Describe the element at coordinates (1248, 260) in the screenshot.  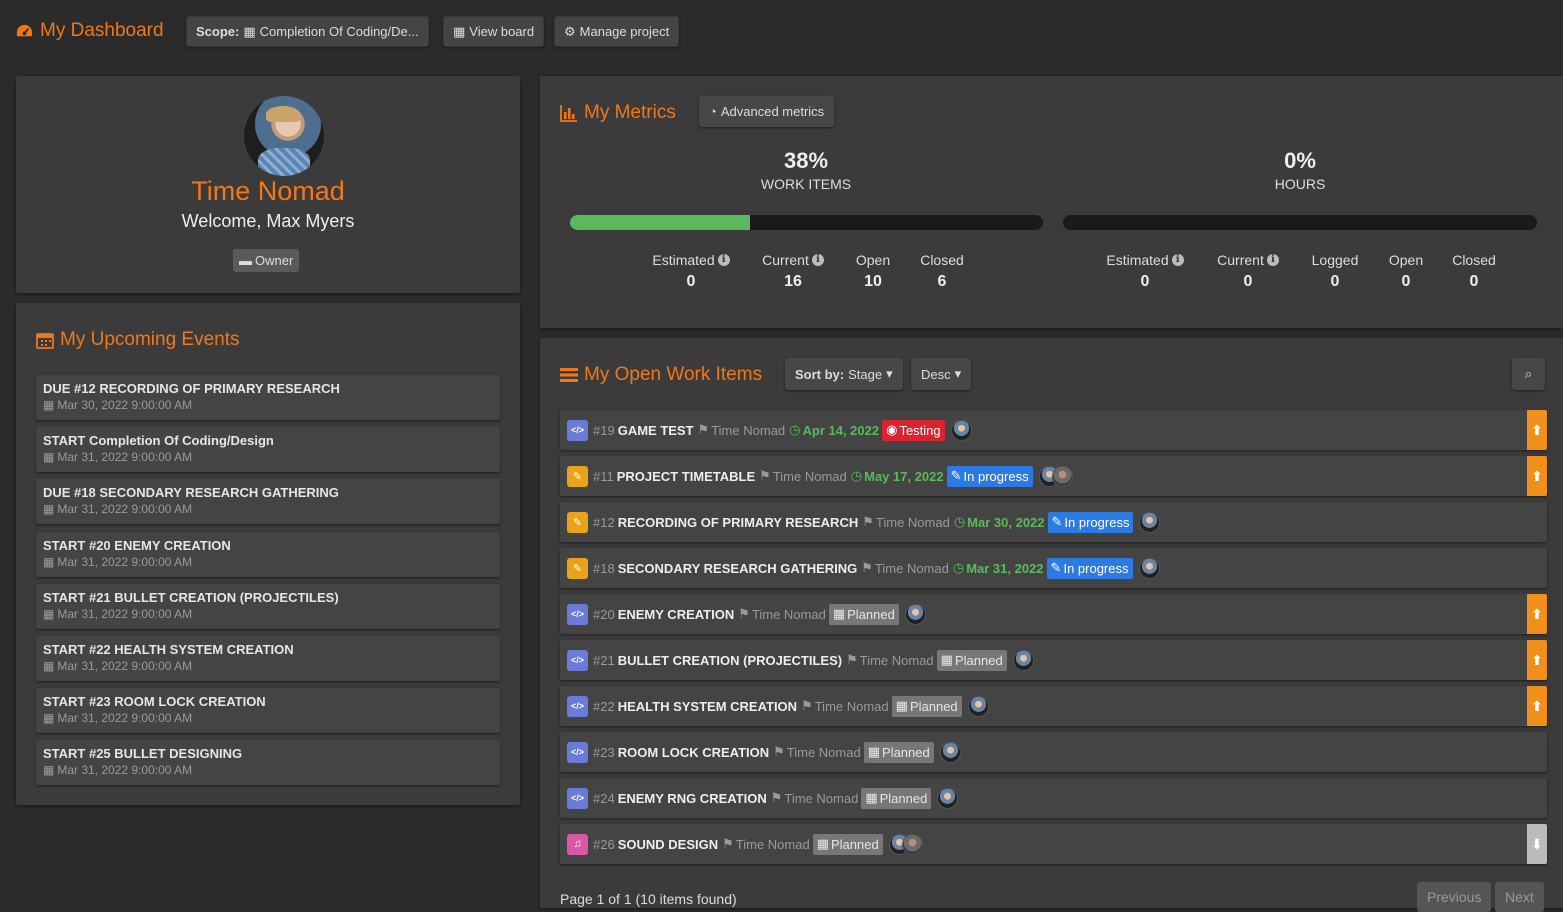
I see `stat-label-row: Current i` at that location.